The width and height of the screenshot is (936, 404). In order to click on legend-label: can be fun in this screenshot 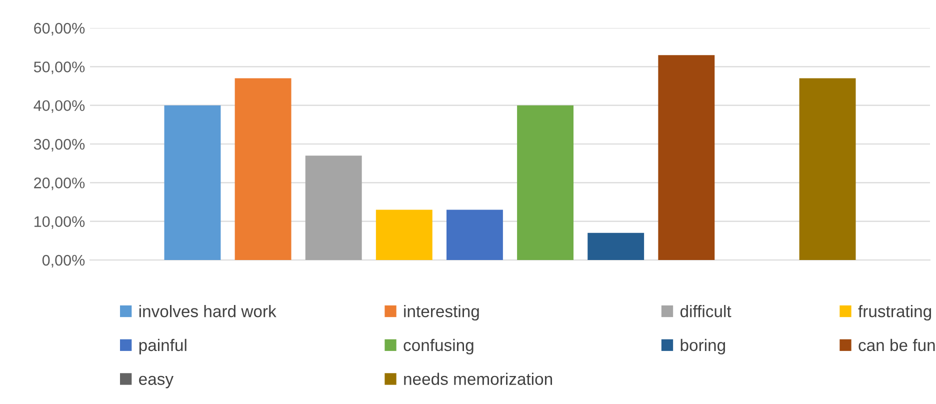, I will do `click(896, 345)`.